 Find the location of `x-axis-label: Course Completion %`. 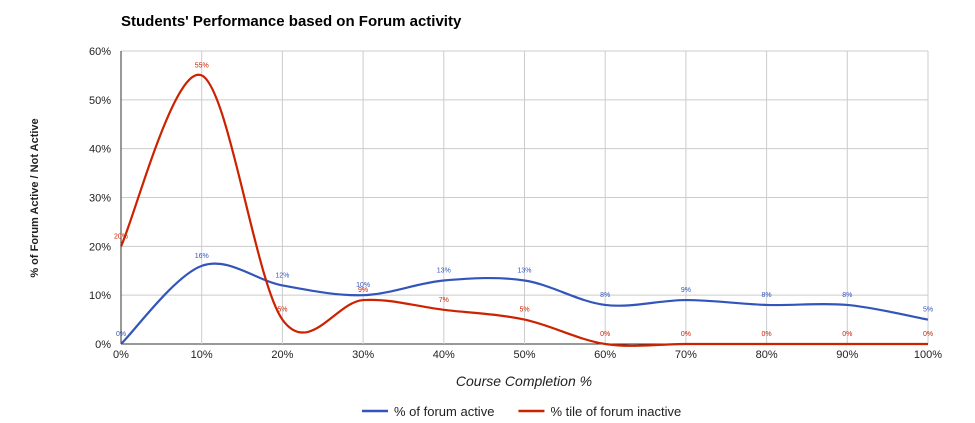

x-axis-label: Course Completion % is located at coordinates (524, 381).